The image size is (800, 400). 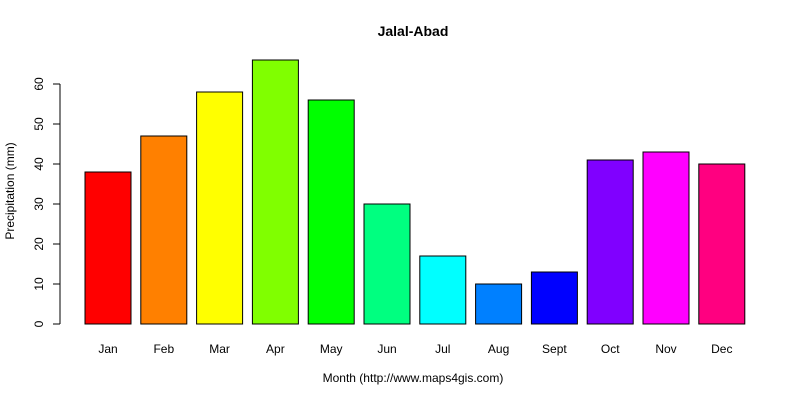 I want to click on y-ticks-group: 0 10 20 30 40 50 60, so click(x=46, y=202).